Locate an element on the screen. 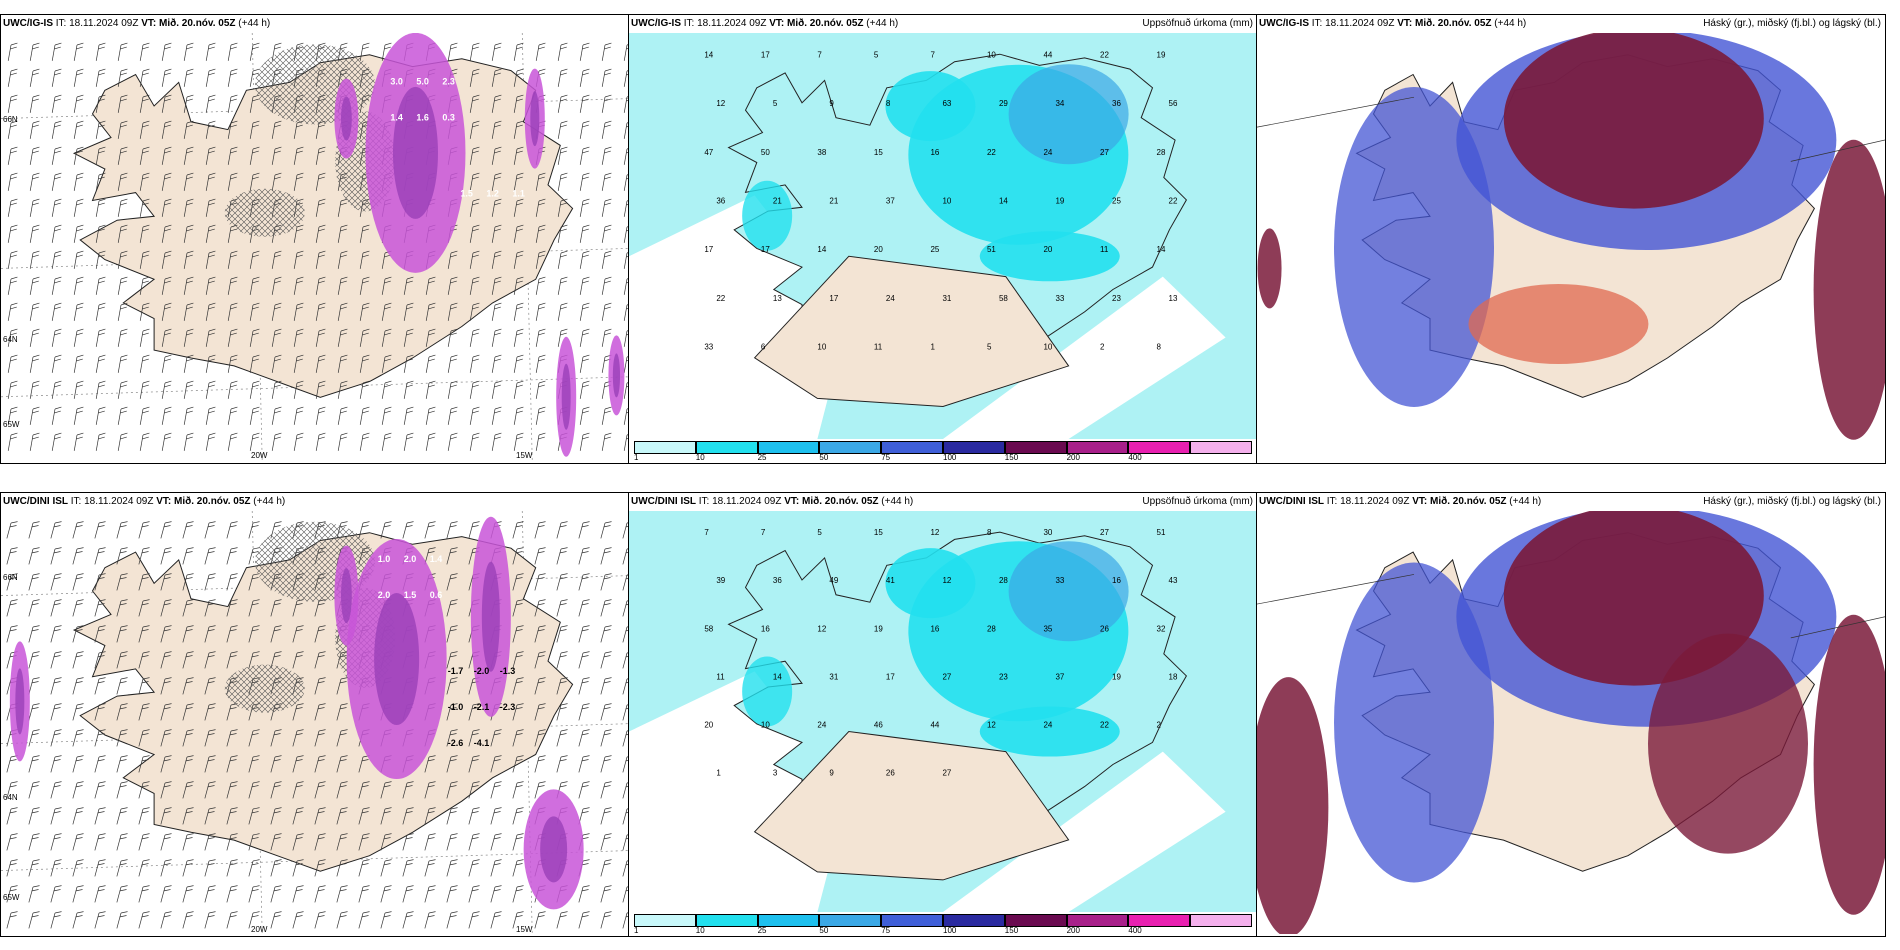 This screenshot has height=950, width=1900. value-label: 0.6 is located at coordinates (436, 595).